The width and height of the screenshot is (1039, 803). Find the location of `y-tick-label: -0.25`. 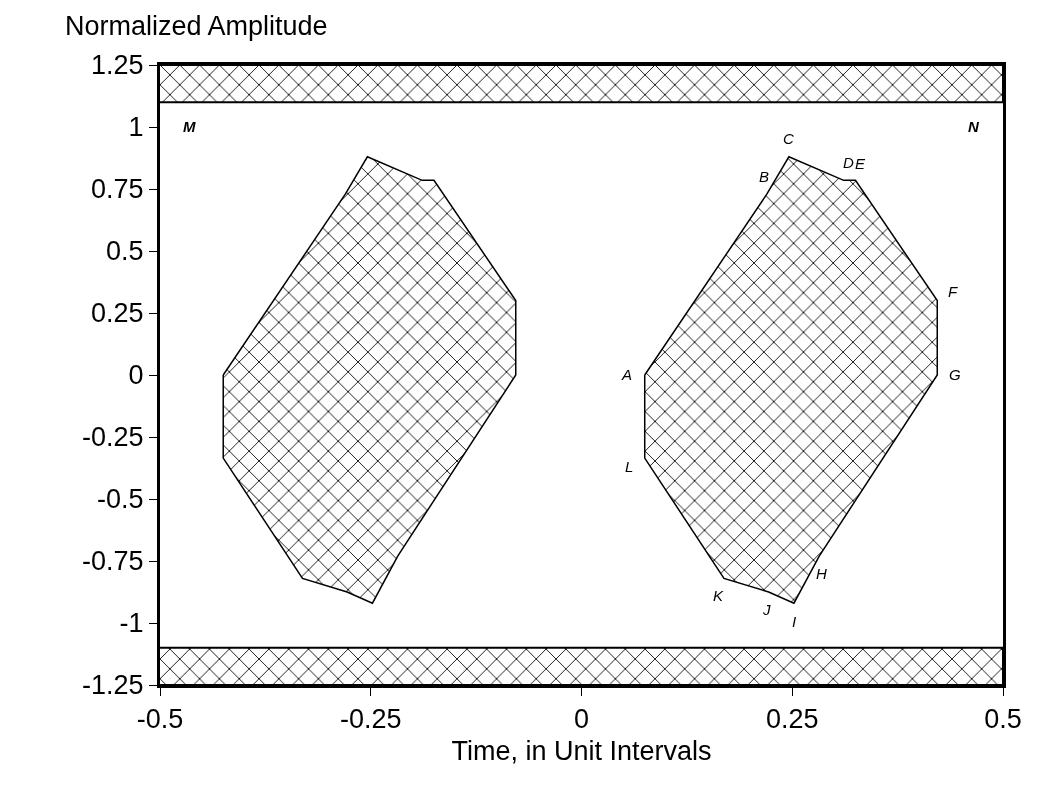

y-tick-label: -0.25 is located at coordinates (113, 437).